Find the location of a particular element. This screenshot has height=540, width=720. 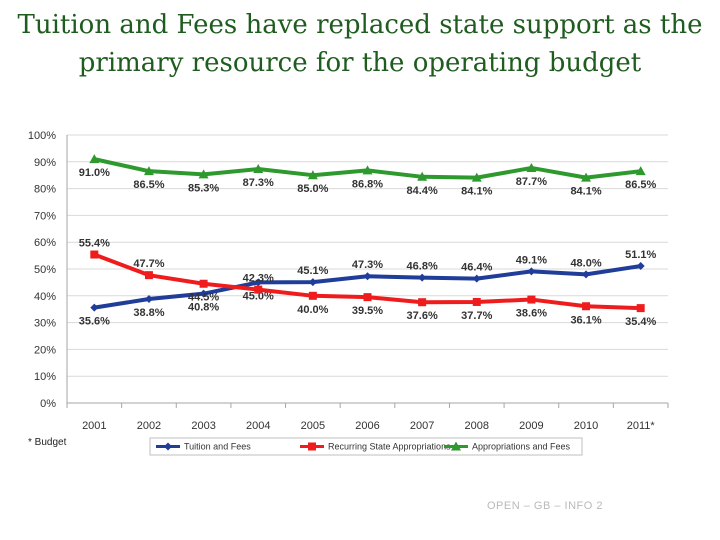

data-label: 47.7% is located at coordinates (148, 264).